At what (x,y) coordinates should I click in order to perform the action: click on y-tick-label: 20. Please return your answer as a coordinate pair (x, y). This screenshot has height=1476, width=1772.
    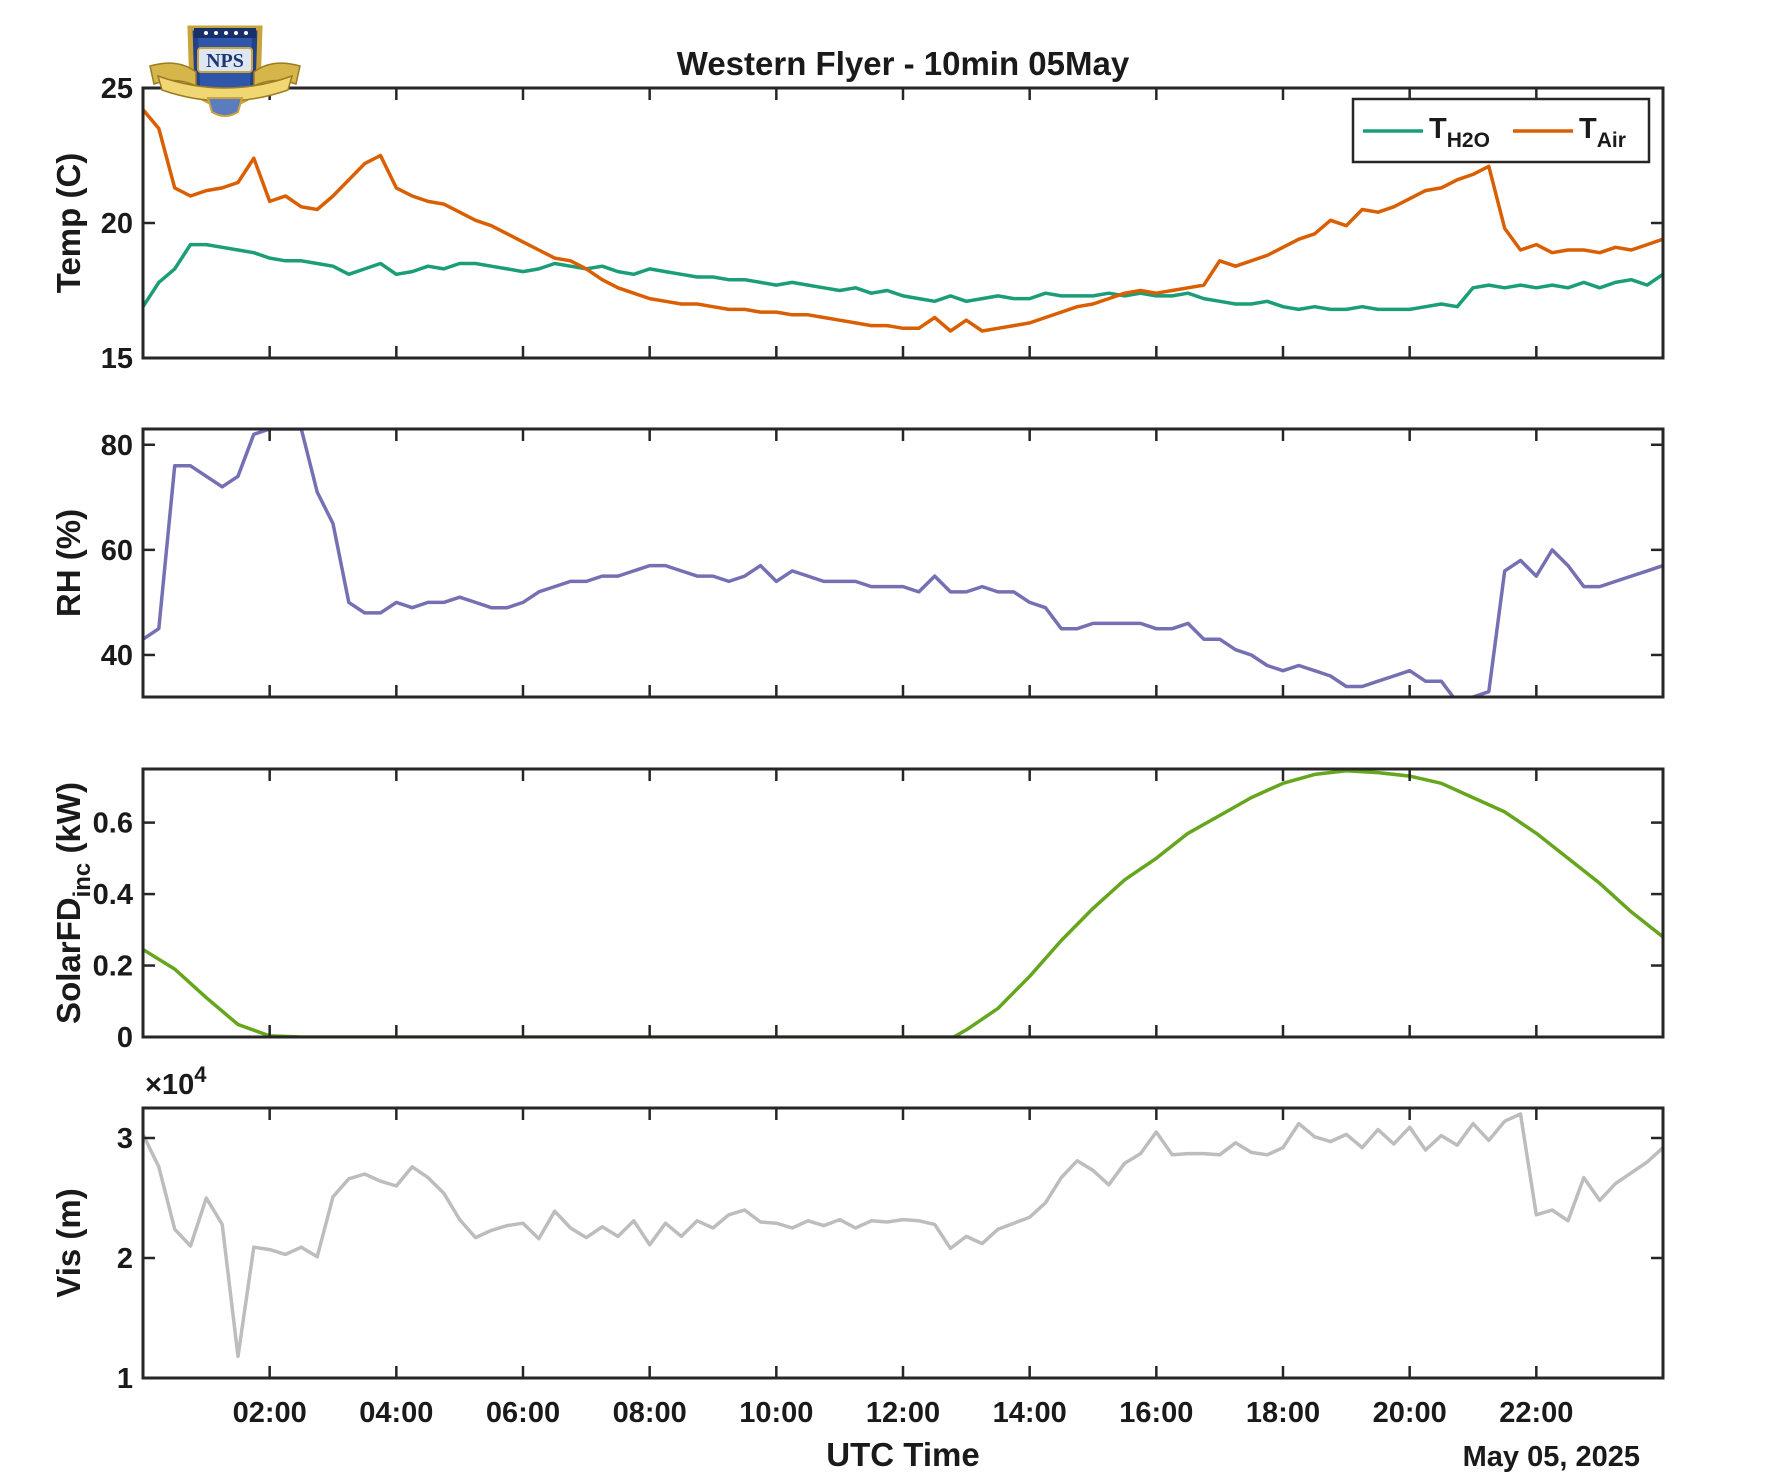
    Looking at the image, I should click on (117, 224).